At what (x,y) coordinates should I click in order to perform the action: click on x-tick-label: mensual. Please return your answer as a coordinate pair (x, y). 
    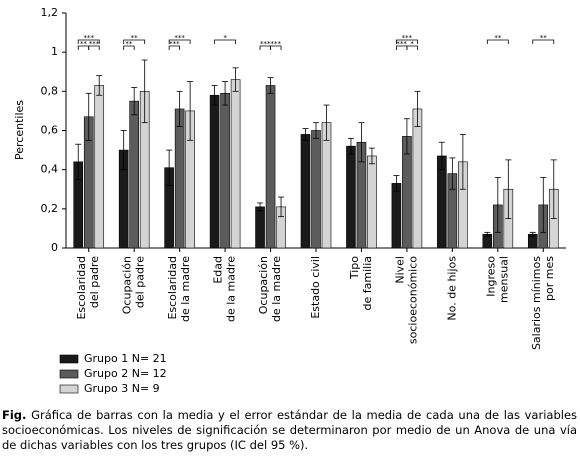
    Looking at the image, I should click on (503, 279).